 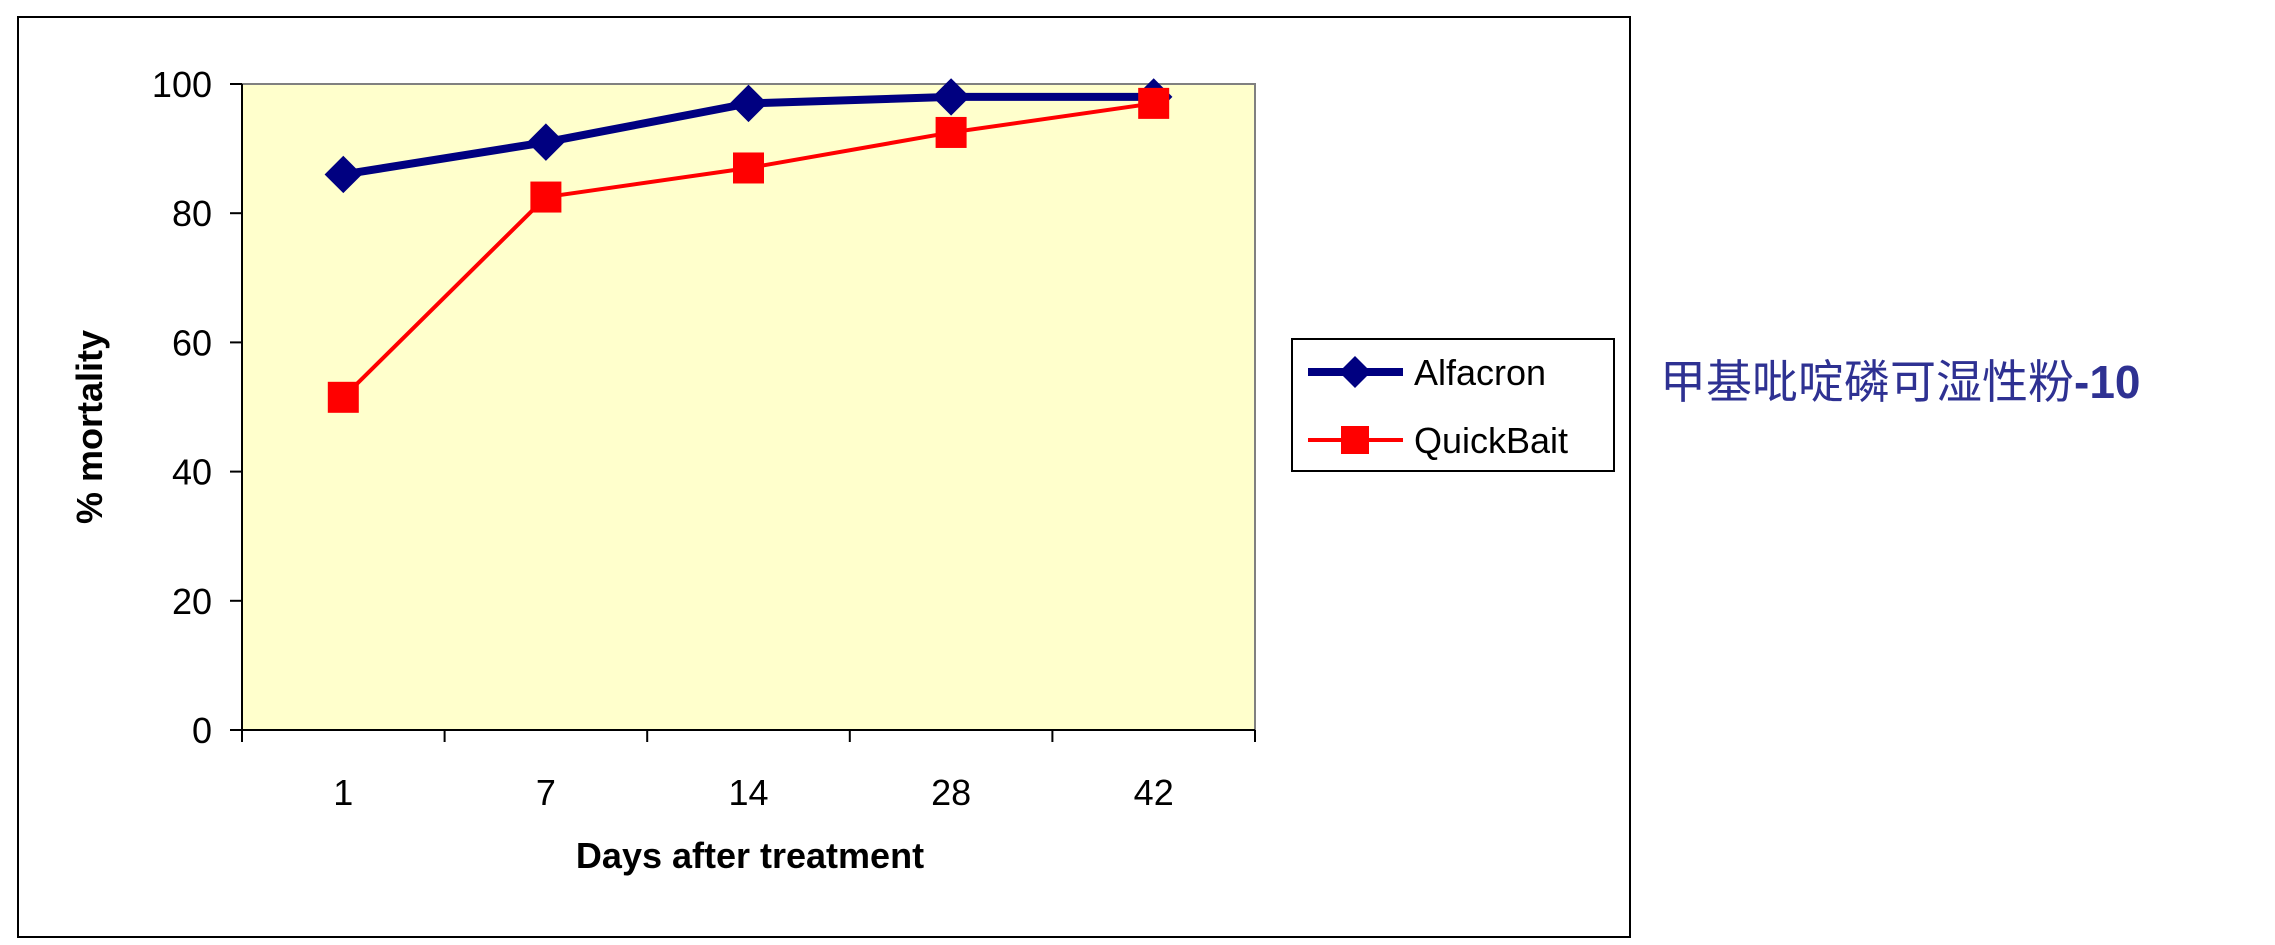 What do you see at coordinates (182, 84) in the screenshot?
I see `y-tick-label: 100` at bounding box center [182, 84].